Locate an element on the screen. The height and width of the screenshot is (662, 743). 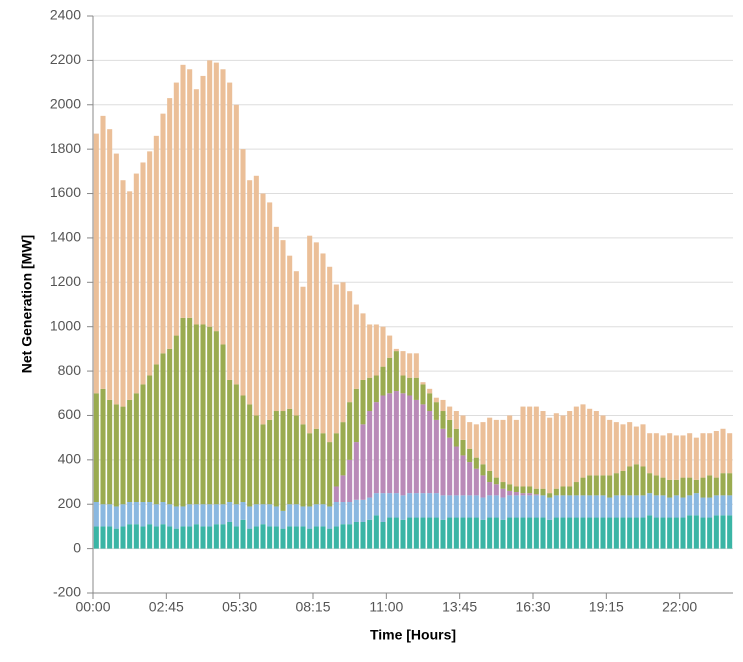
x-tick-label: 08:15 is located at coordinates (312, 607).